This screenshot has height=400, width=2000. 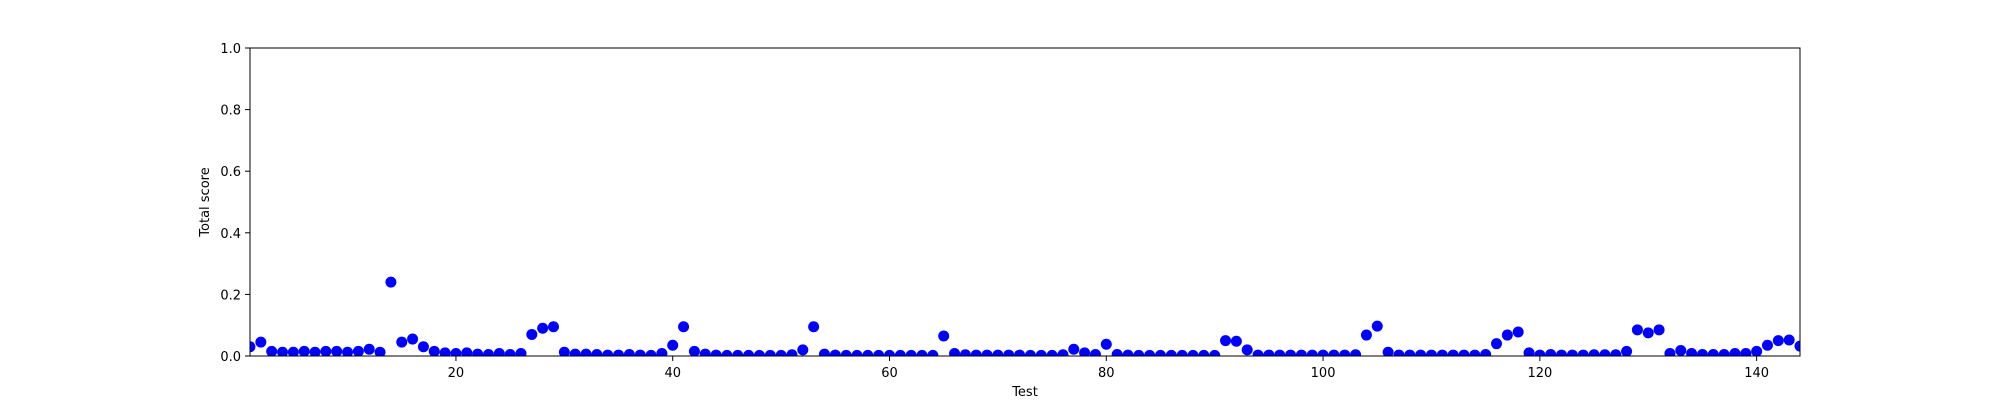 What do you see at coordinates (1024, 392) in the screenshot?
I see `x-axis-label: Test` at bounding box center [1024, 392].